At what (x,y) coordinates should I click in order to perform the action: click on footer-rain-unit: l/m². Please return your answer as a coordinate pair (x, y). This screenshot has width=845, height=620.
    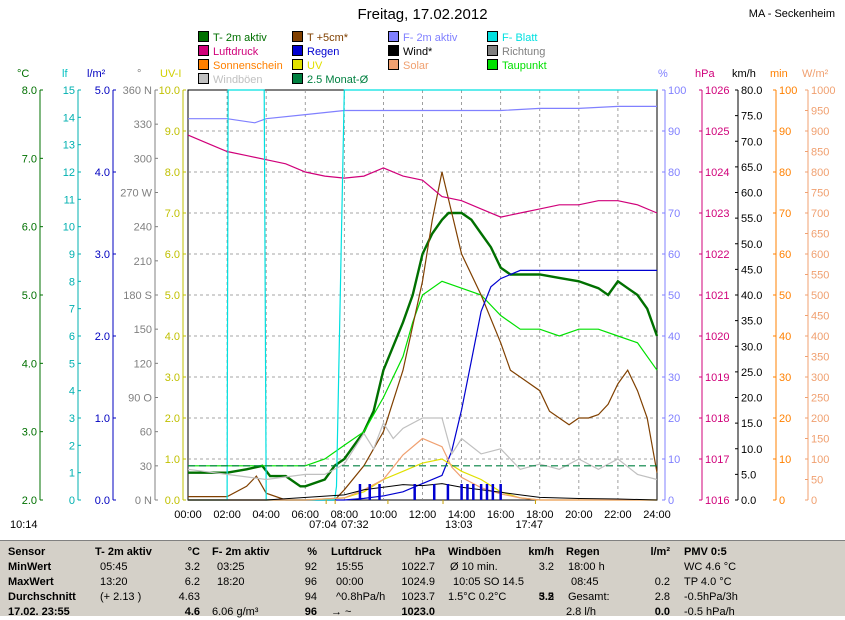
    Looking at the image, I should click on (660, 552).